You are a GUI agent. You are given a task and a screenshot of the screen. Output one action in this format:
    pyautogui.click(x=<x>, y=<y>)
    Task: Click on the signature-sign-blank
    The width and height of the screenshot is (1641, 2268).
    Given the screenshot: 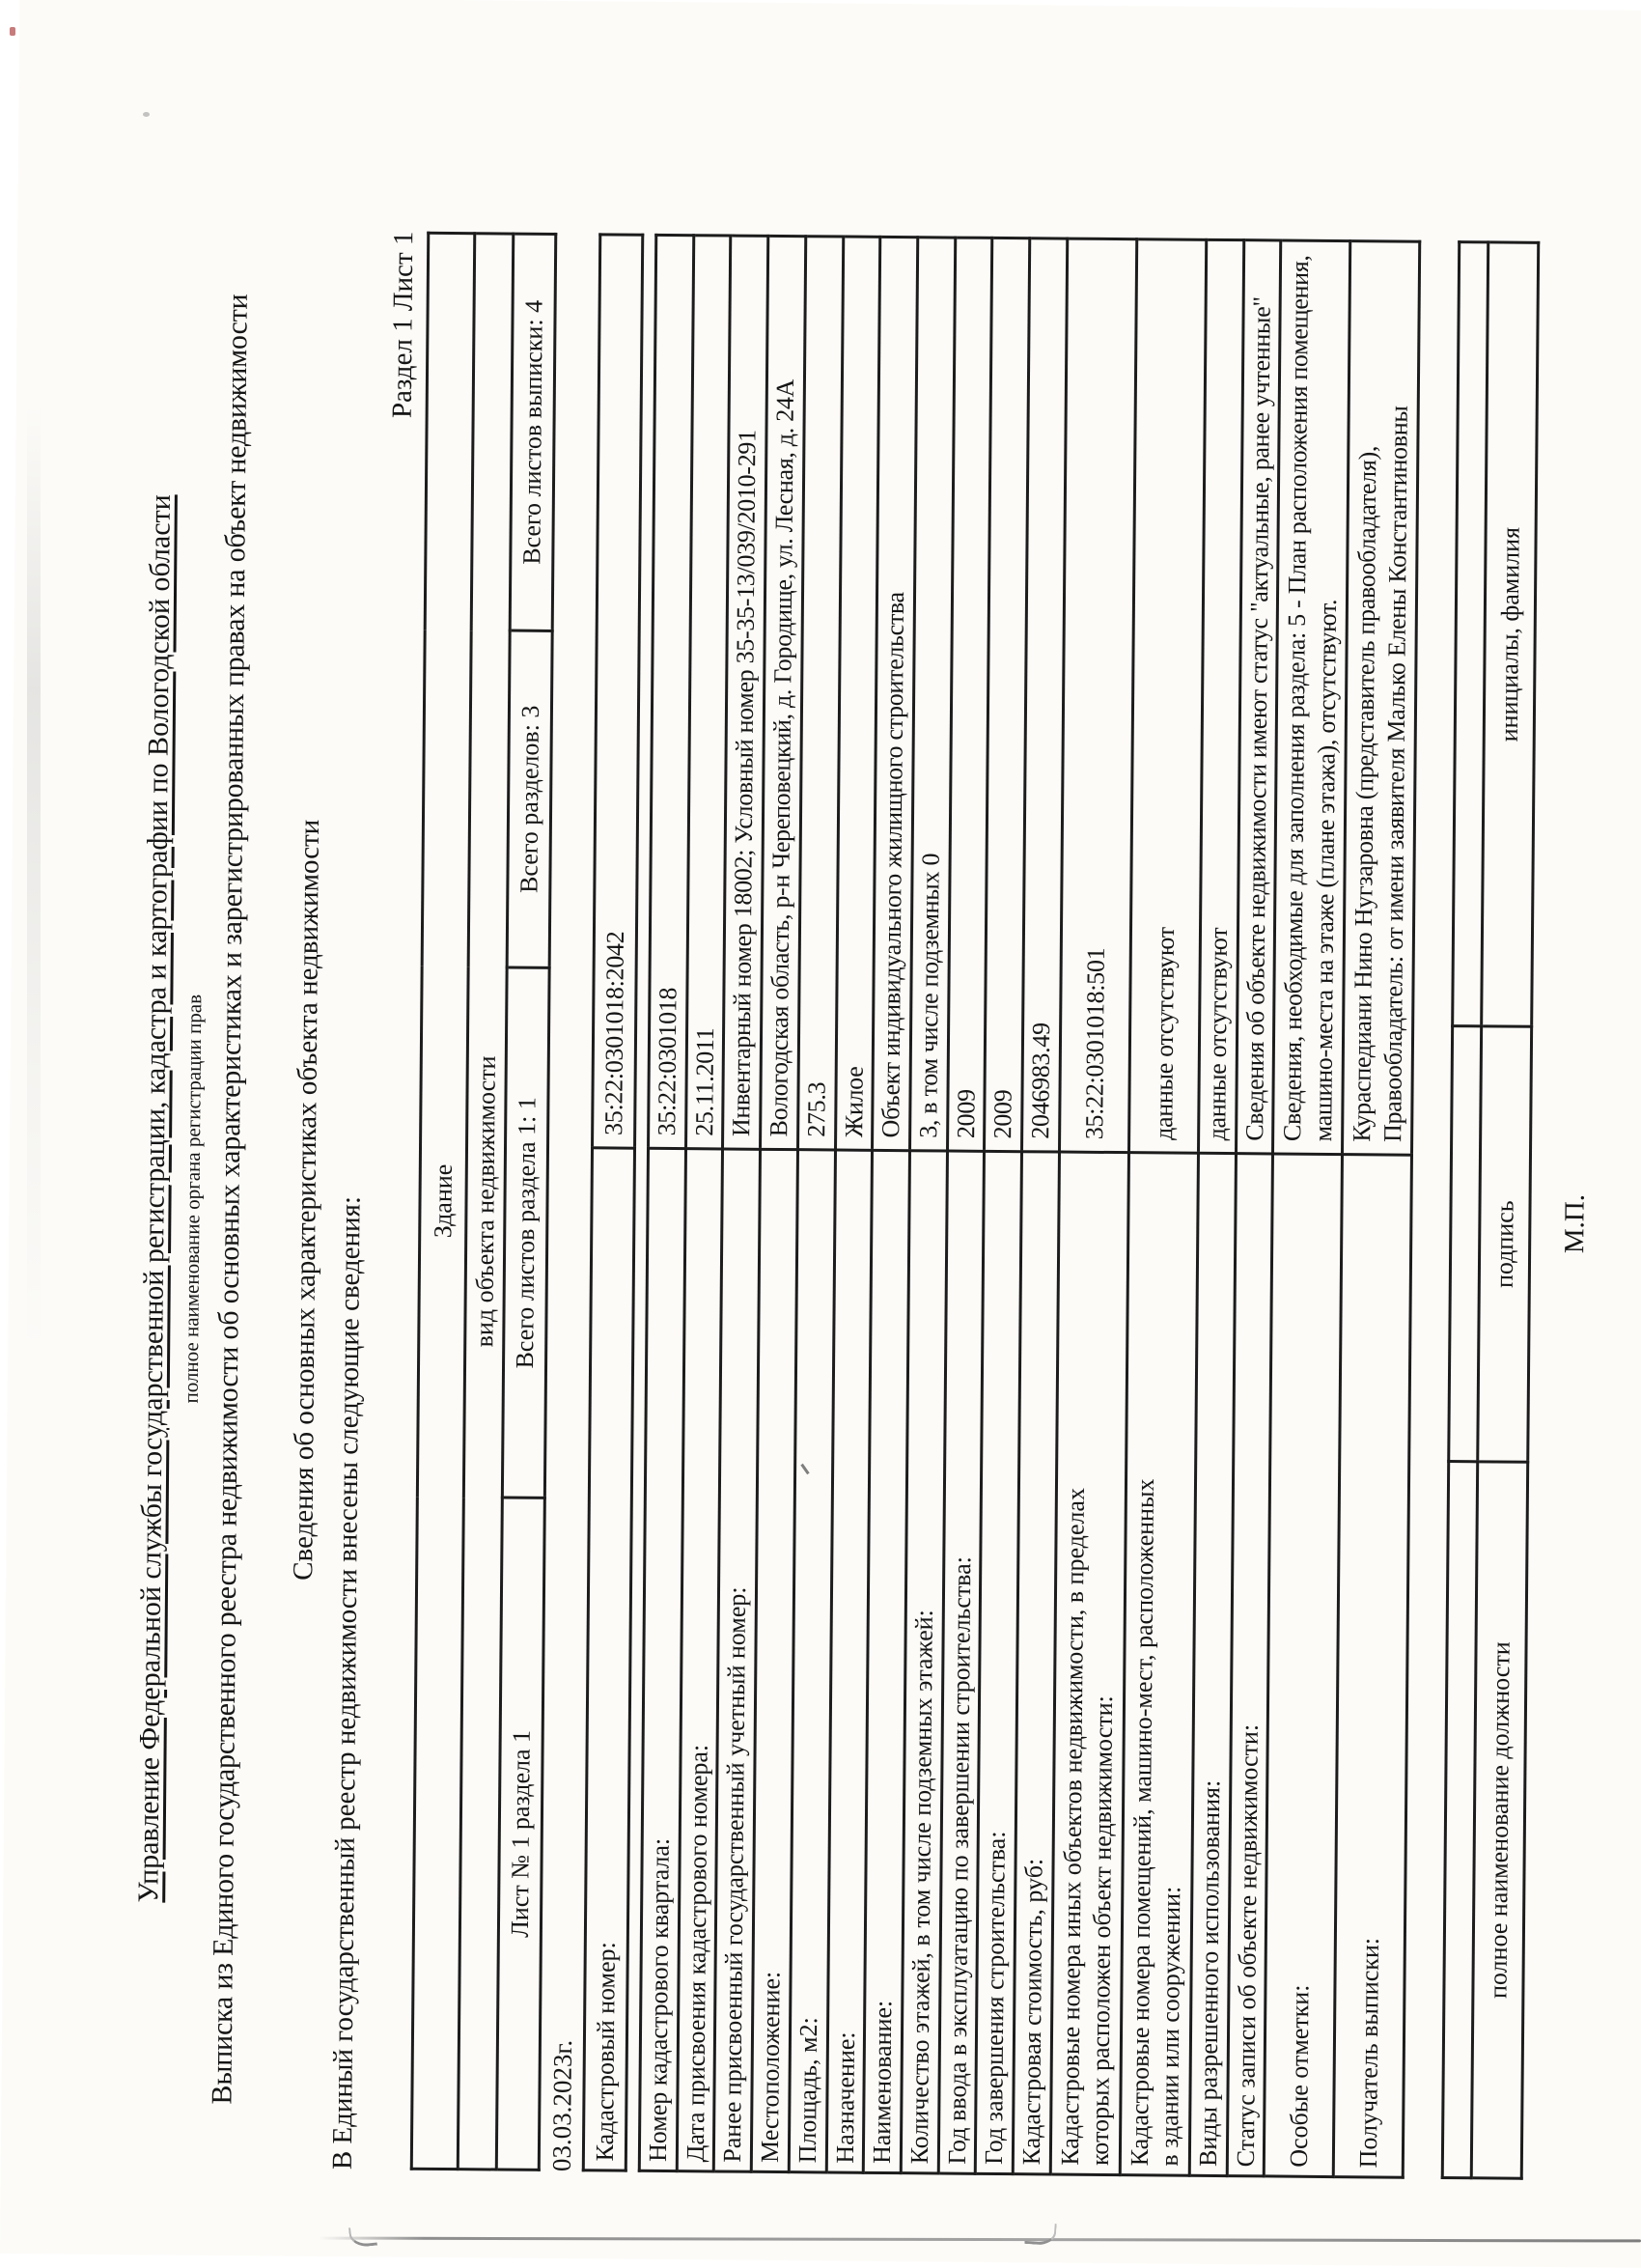 What is the action you would take?
    pyautogui.click(x=1465, y=1244)
    